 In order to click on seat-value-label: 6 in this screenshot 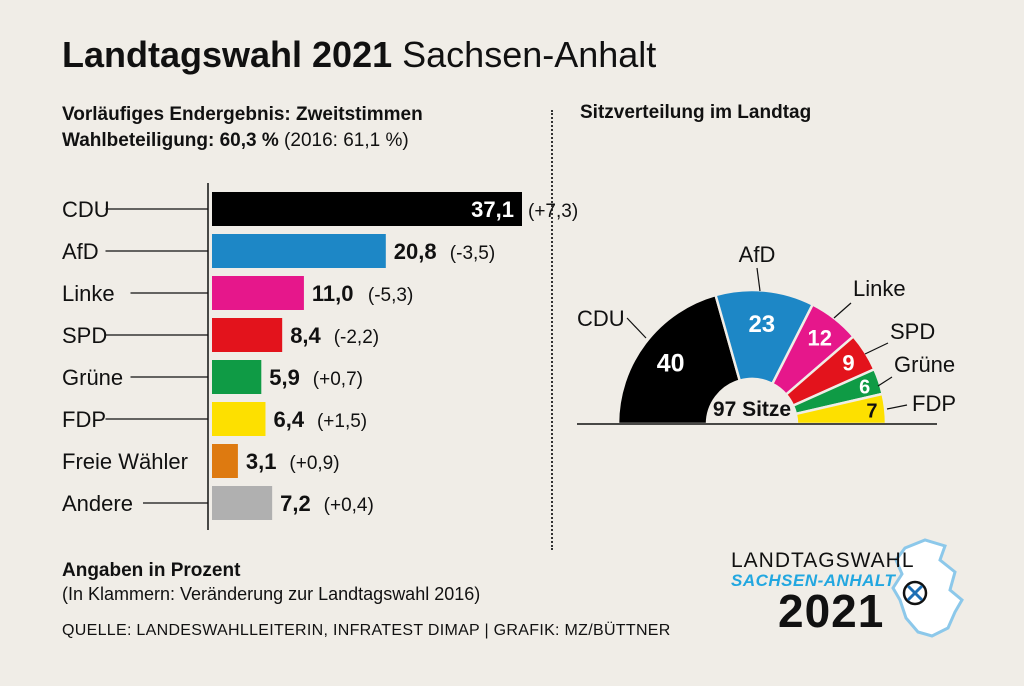, I will do `click(864, 387)`.